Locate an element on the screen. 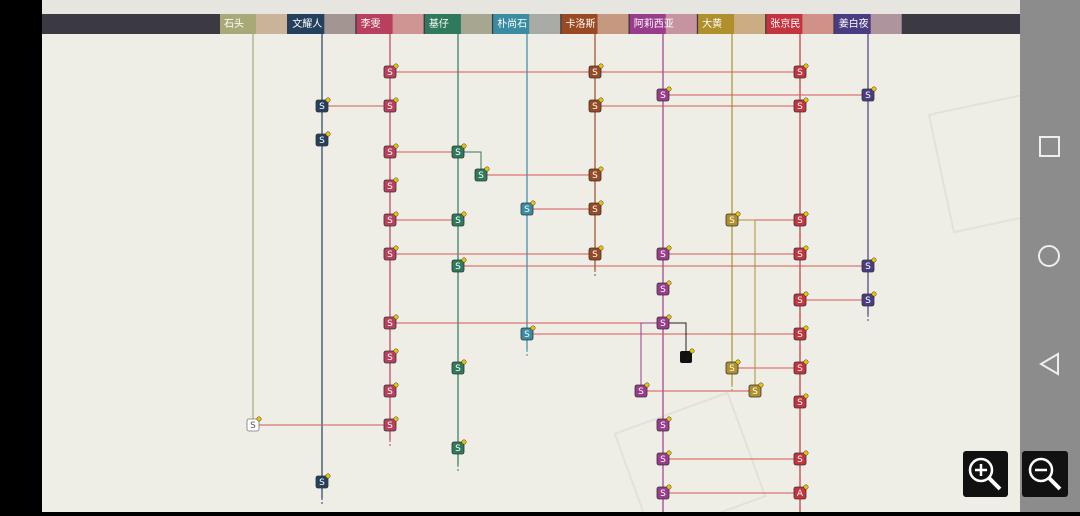 This screenshot has width=1080, height=516. bg-decoration is located at coordinates (690, 453).